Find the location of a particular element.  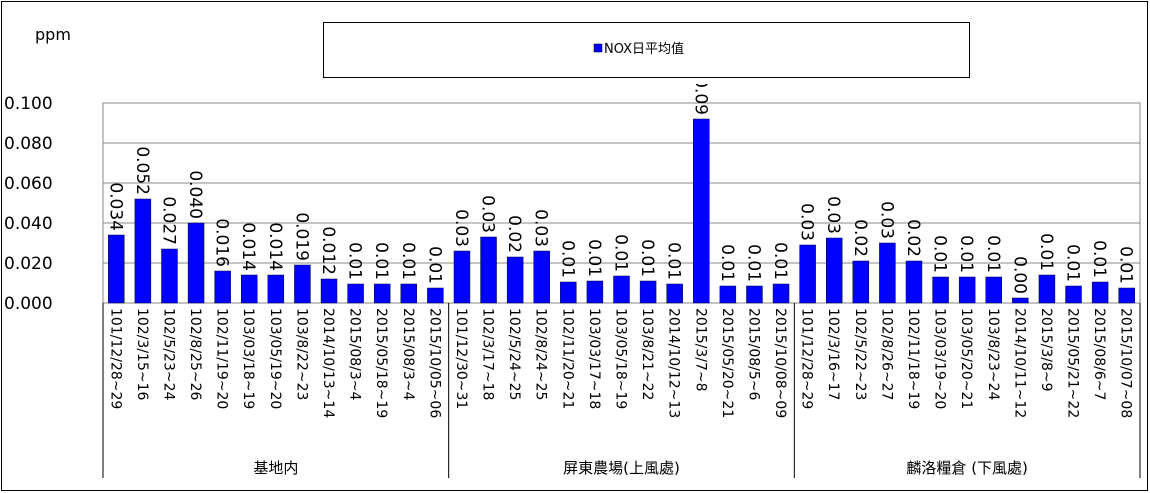

data-label: 0.019 is located at coordinates (301, 236).